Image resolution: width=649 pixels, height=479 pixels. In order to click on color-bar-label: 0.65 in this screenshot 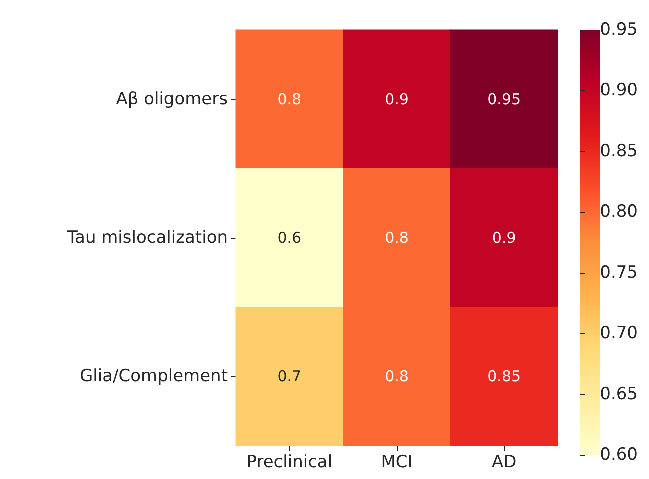, I will do `click(619, 394)`.